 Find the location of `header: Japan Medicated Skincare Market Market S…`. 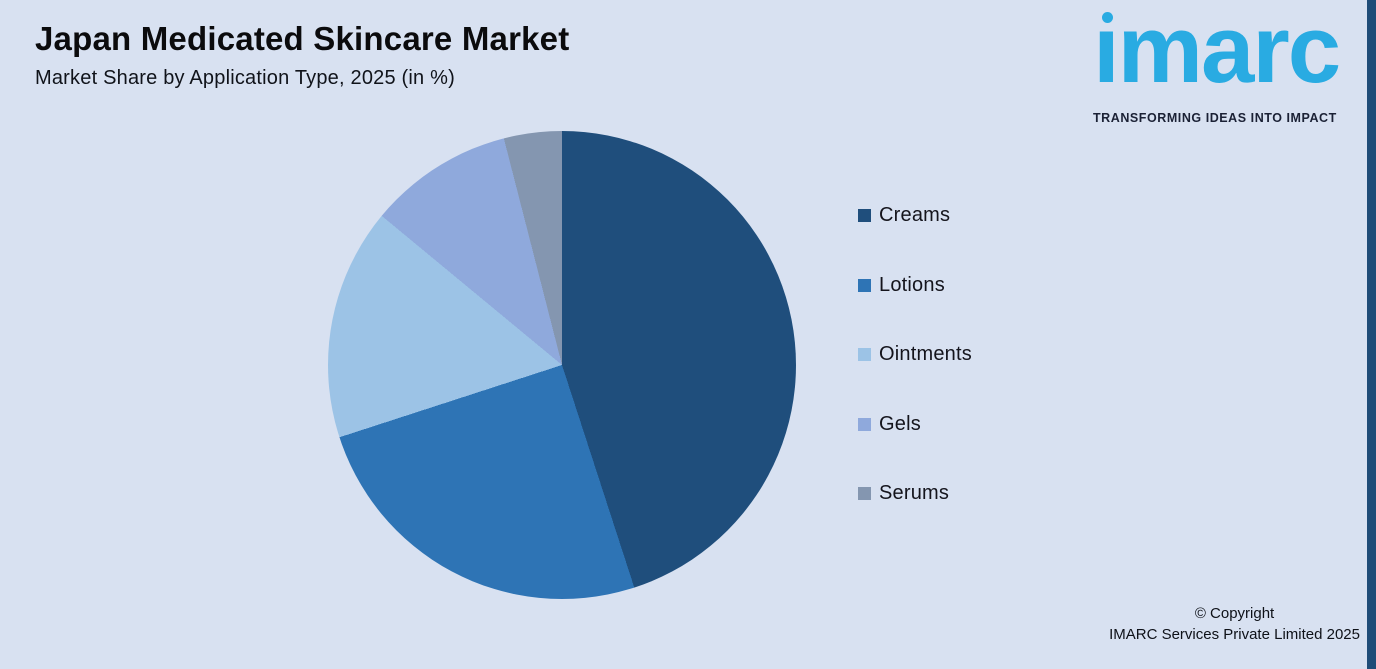

header: Japan Medicated Skincare Market Market S… is located at coordinates (302, 55).